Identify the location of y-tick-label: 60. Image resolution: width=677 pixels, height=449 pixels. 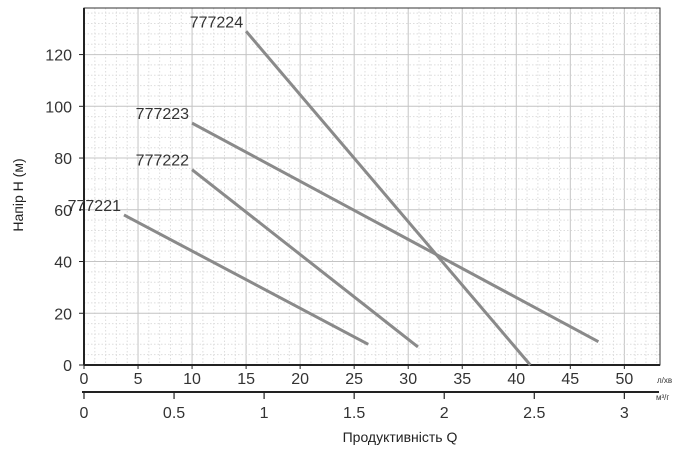
(63, 211).